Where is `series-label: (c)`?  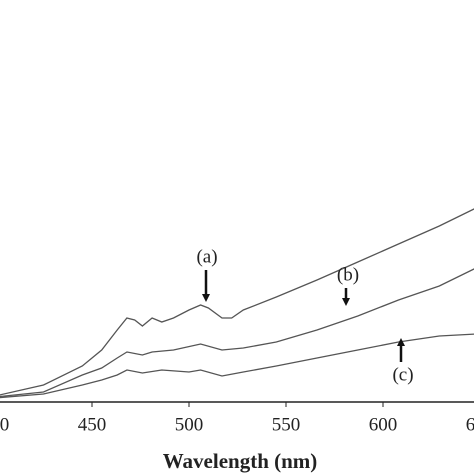
series-label: (c) is located at coordinates (402, 374).